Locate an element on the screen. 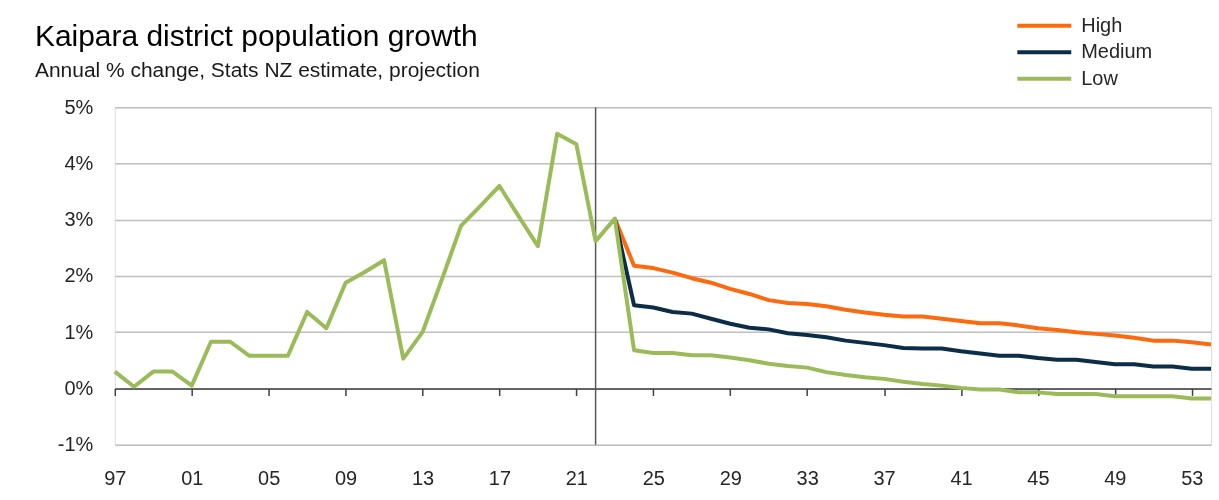  legend-label: High is located at coordinates (1102, 24).